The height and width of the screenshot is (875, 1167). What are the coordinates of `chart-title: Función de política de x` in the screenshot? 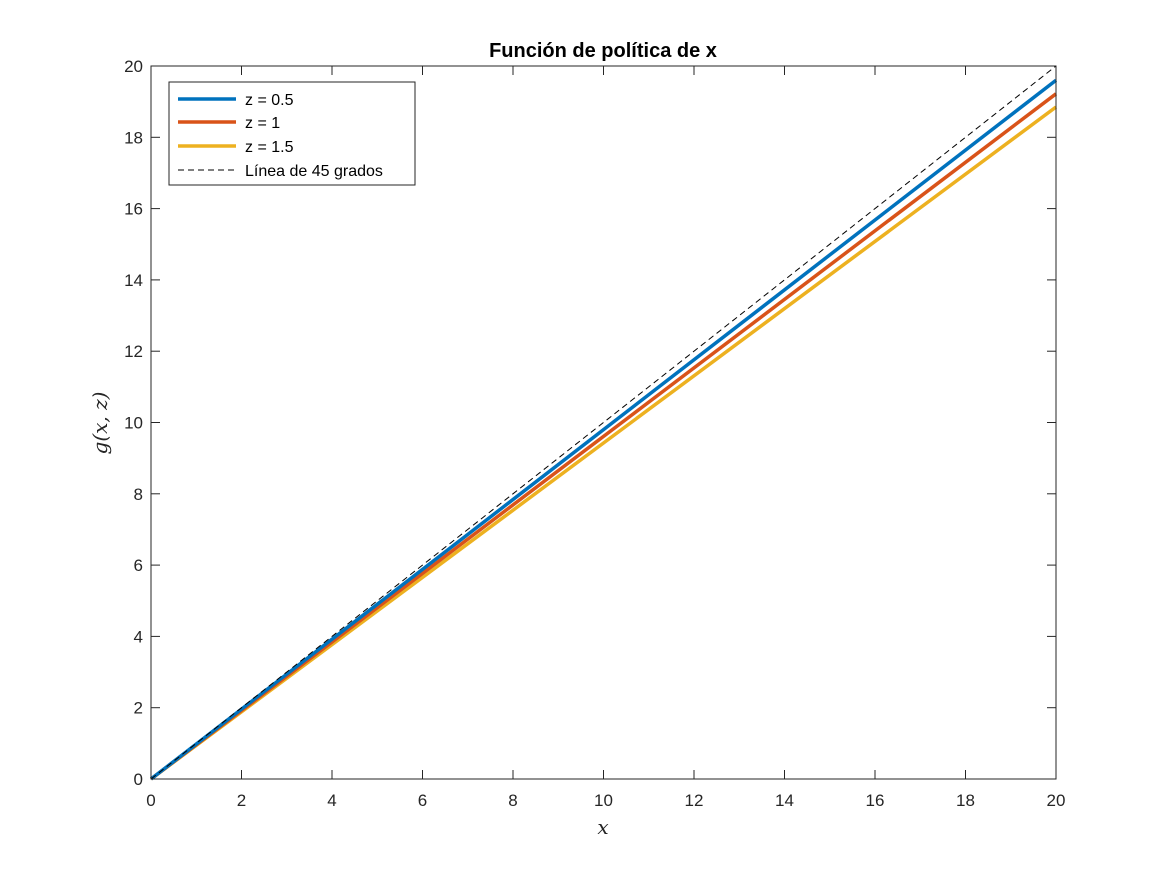 It's located at (603, 51).